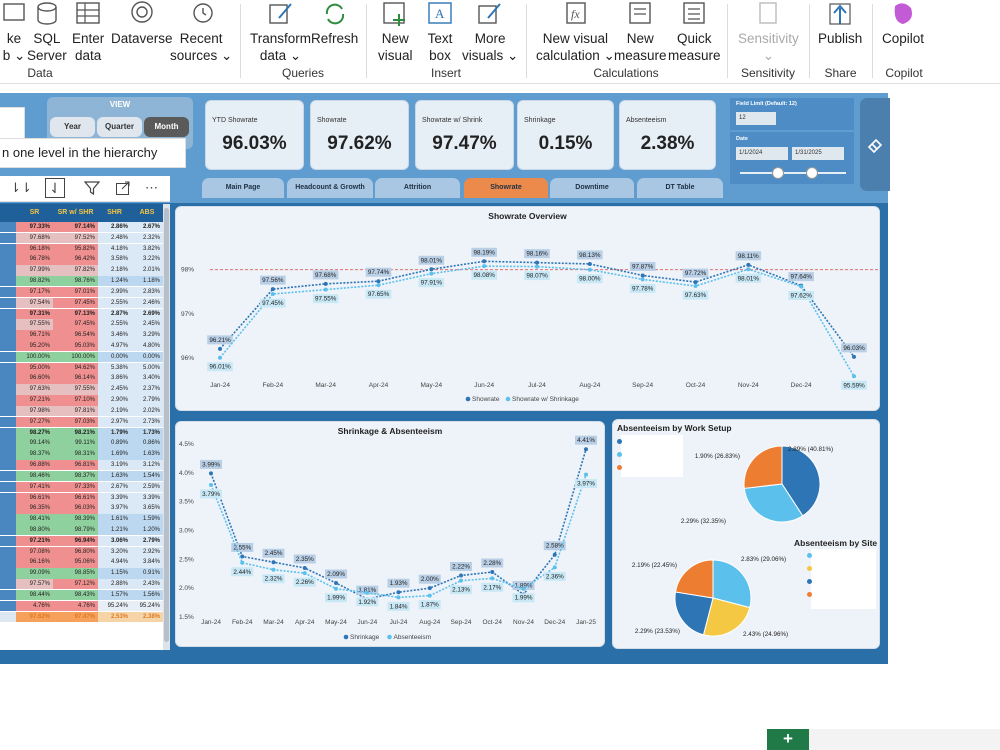 The height and width of the screenshot is (750, 1000). I want to click on table-row: 96.61% 96.61% 3.39% 3.39%, so click(81, 497).